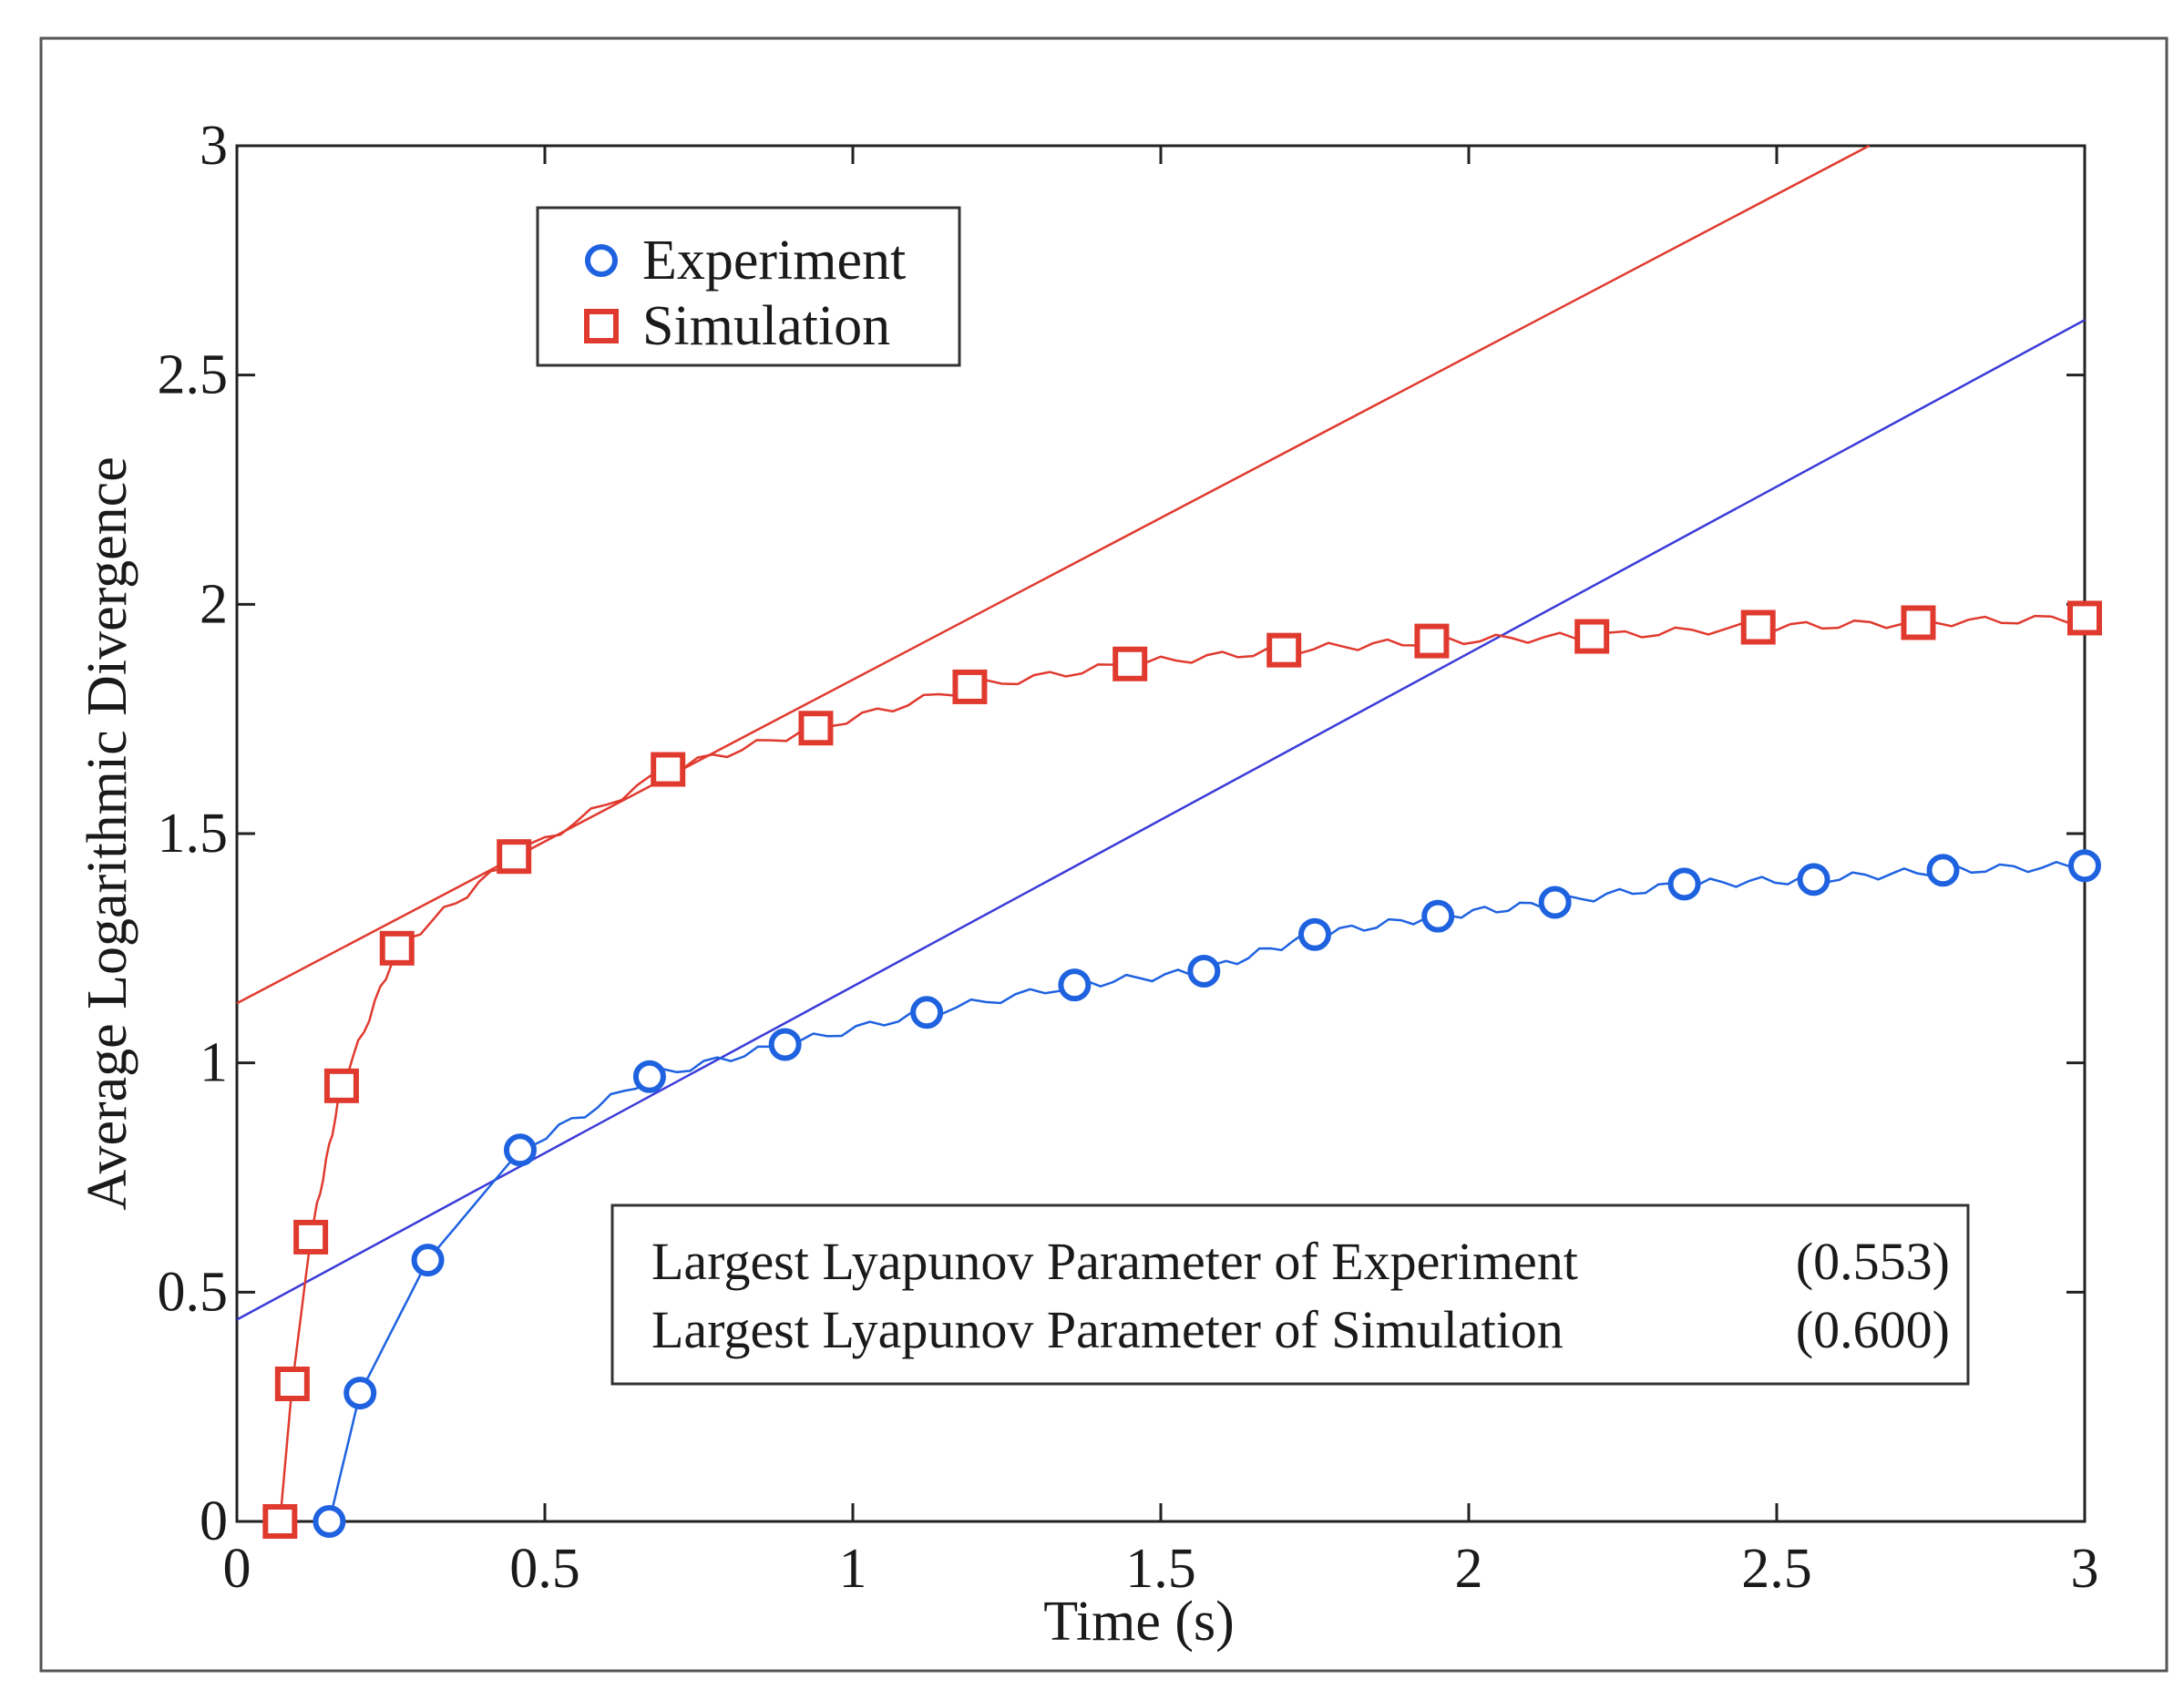 This screenshot has width=2184, height=1700. What do you see at coordinates (214, 1521) in the screenshot?
I see `y-tick-label: 0` at bounding box center [214, 1521].